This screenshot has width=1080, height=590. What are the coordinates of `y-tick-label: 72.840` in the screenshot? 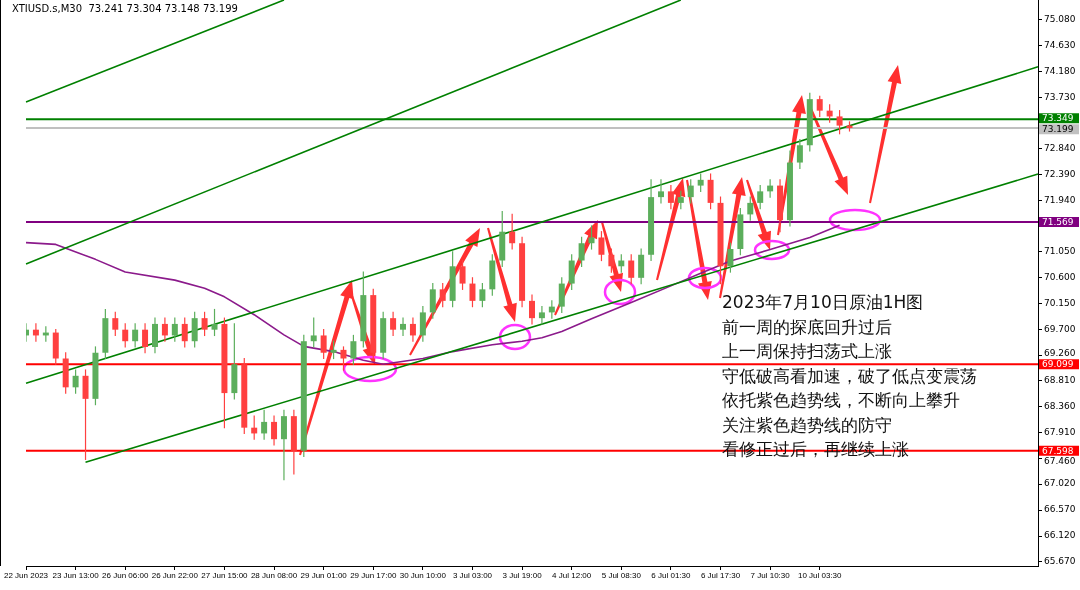 It's located at (1060, 148).